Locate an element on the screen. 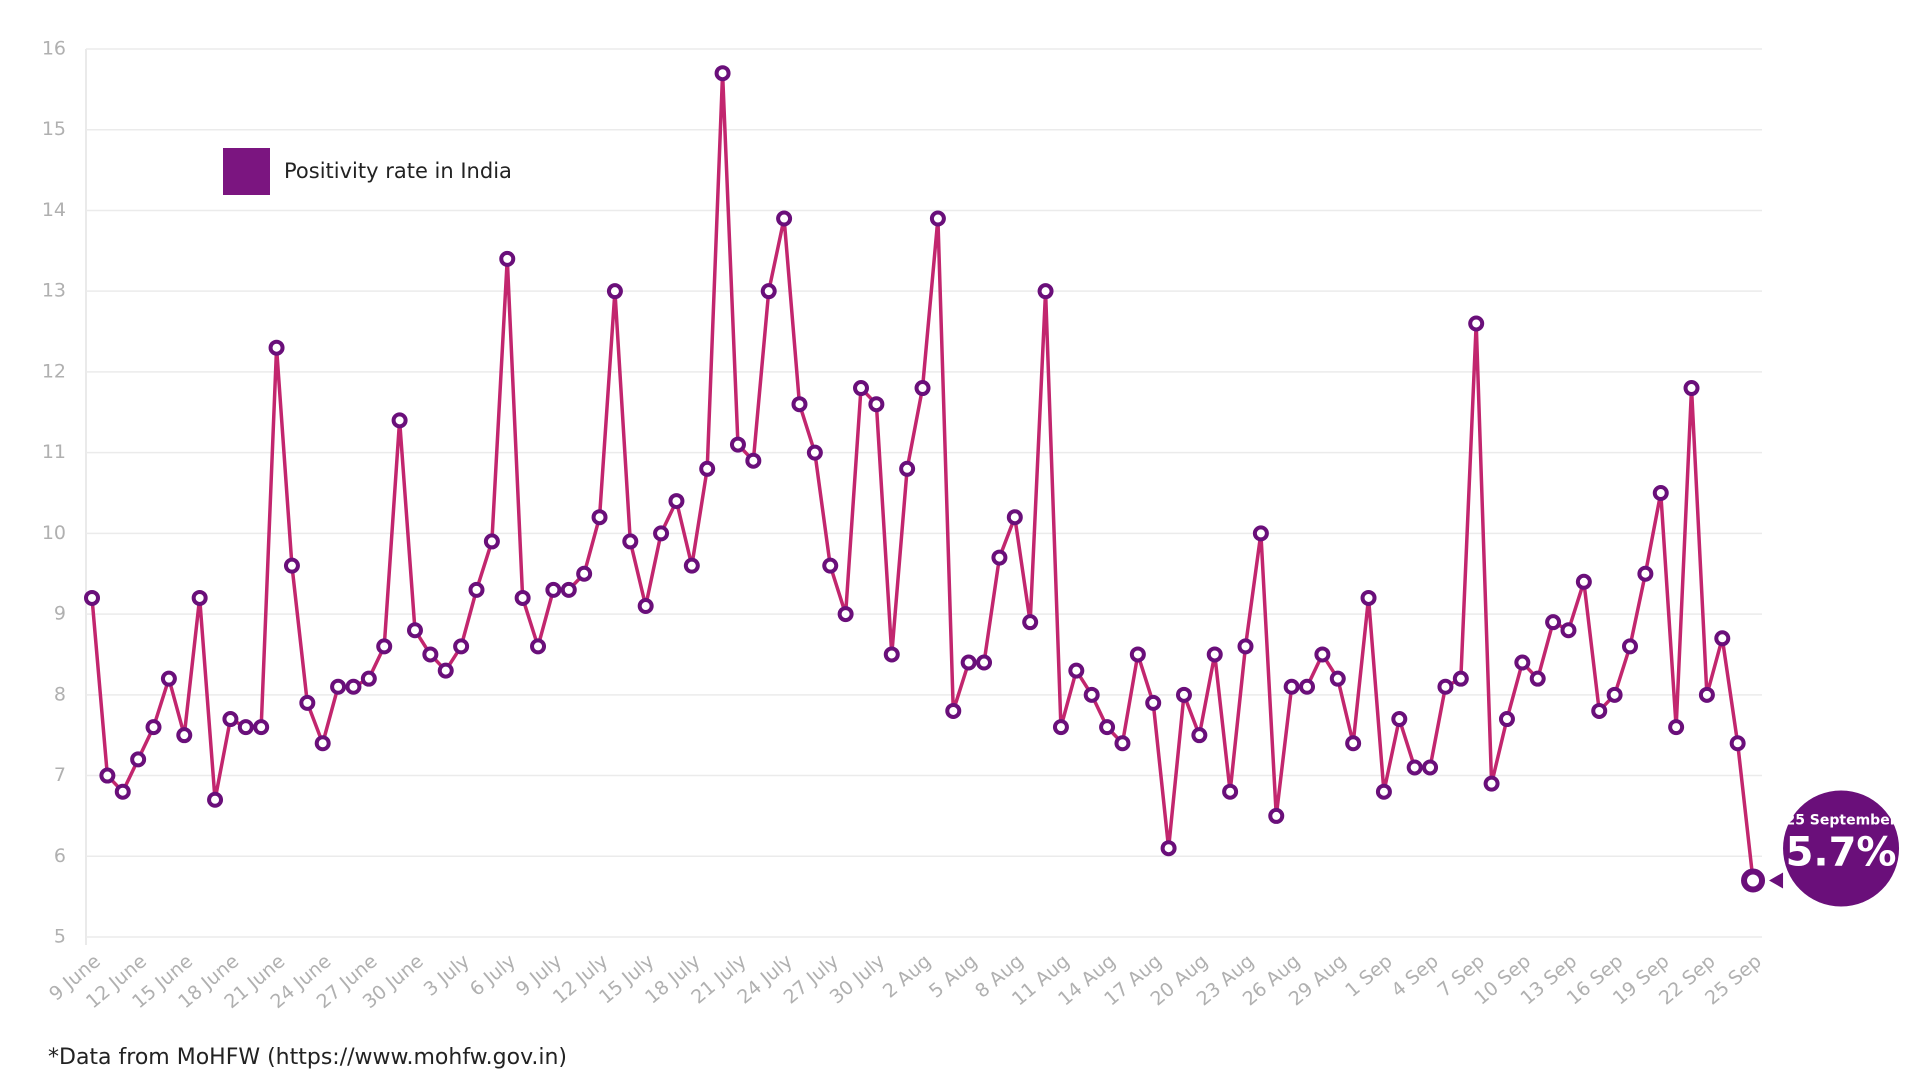  value-label: 5.7% is located at coordinates (1841, 852).